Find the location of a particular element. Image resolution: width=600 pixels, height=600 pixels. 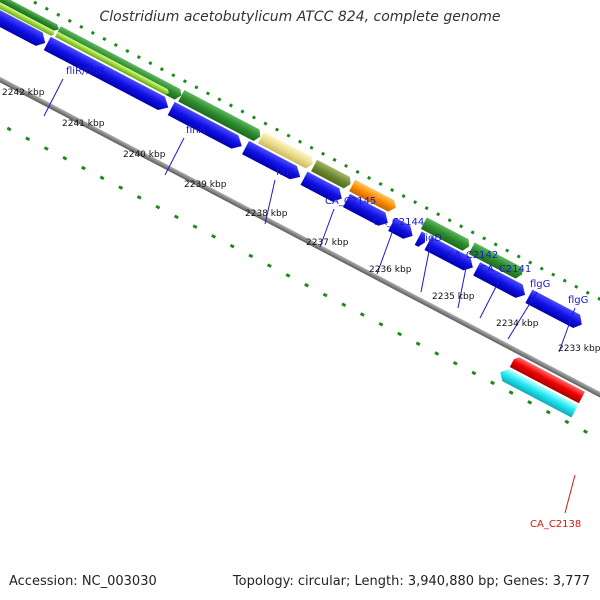

cds-CA_C2143 is located at coordinates (402, 229).